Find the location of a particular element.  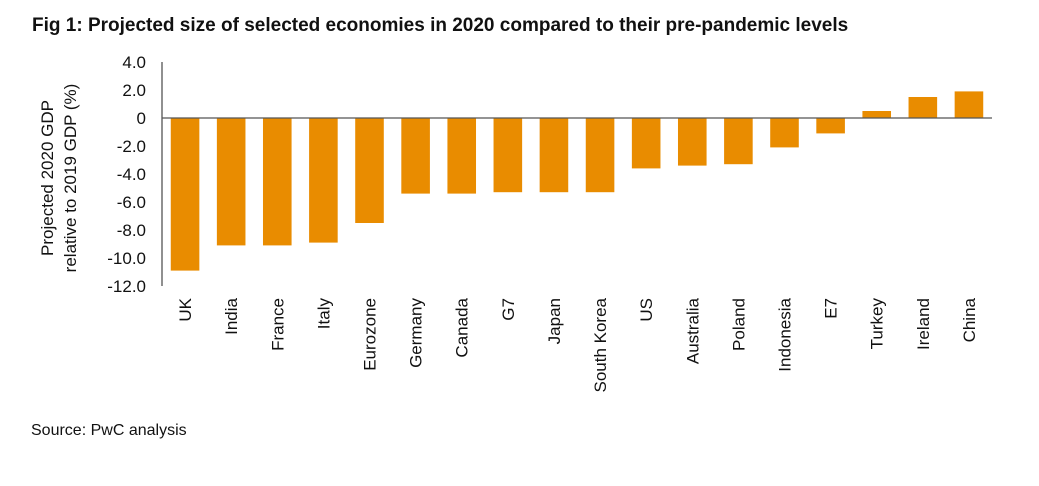

x-tick-label: US is located at coordinates (646, 310).